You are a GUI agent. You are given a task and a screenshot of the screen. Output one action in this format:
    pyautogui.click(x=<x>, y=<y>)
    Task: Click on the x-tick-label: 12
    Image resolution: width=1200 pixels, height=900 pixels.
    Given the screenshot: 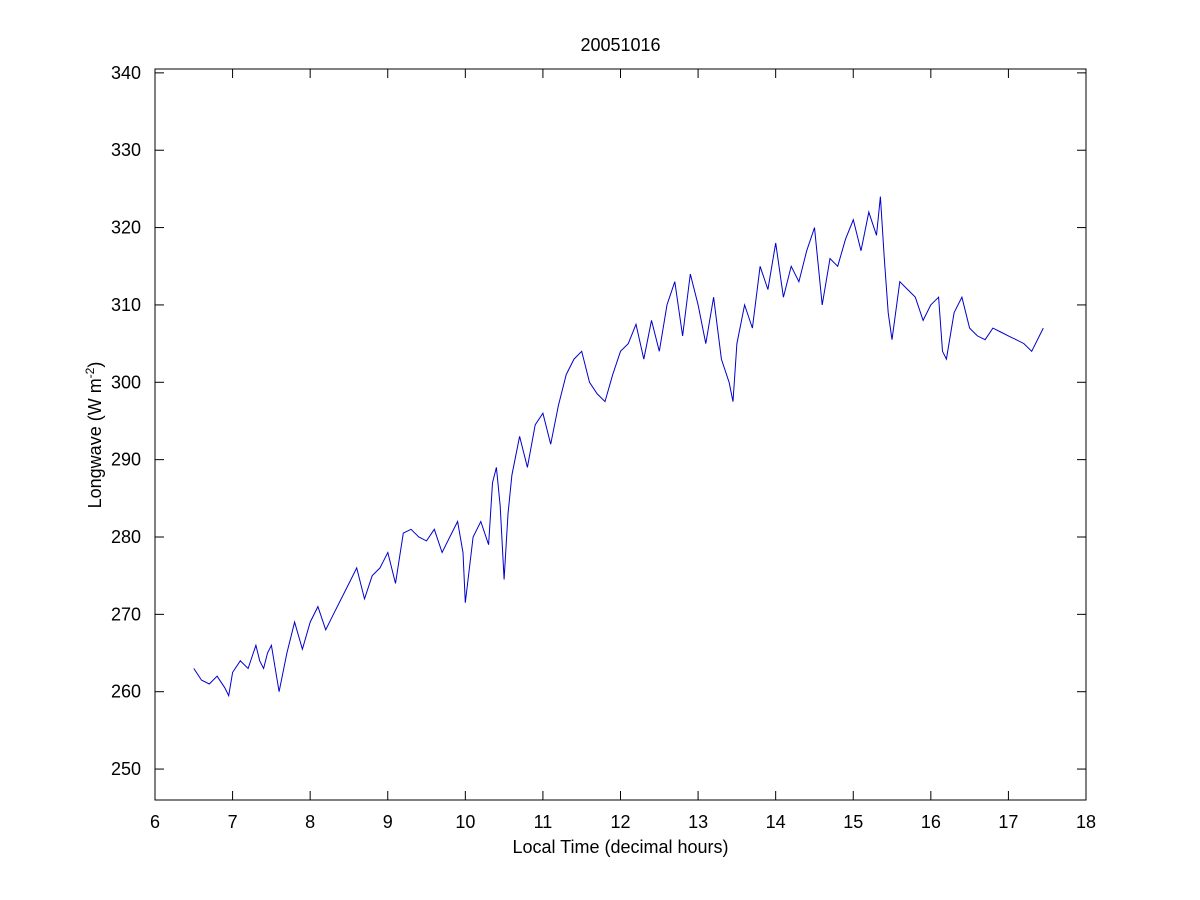 What is the action you would take?
    pyautogui.click(x=620, y=822)
    